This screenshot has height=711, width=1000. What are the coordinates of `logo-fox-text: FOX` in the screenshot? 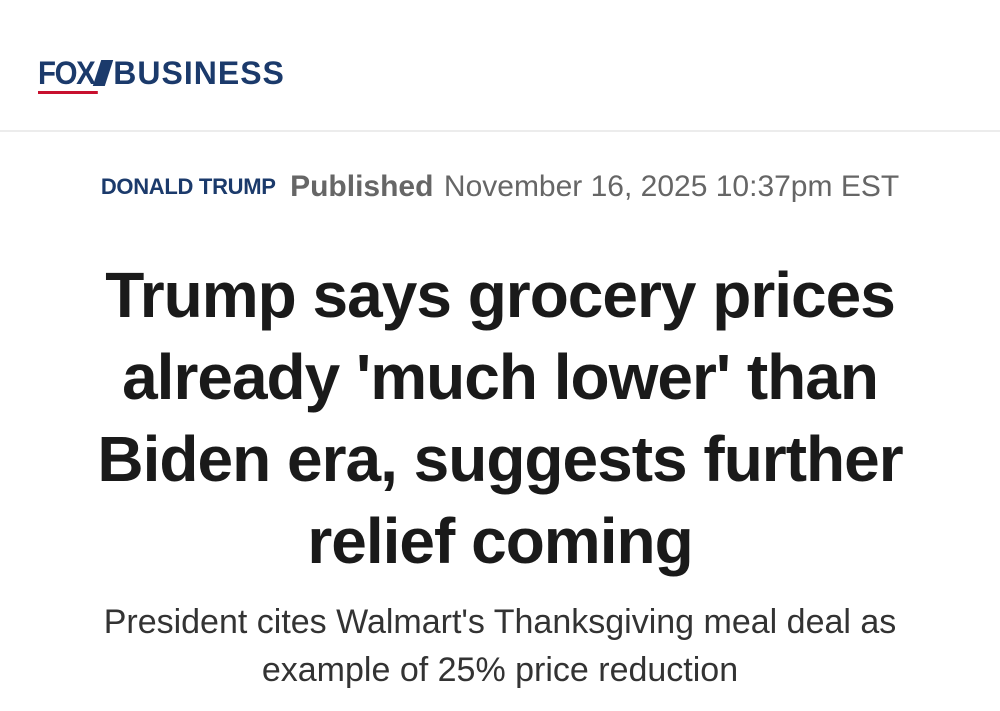 It's located at (68, 75).